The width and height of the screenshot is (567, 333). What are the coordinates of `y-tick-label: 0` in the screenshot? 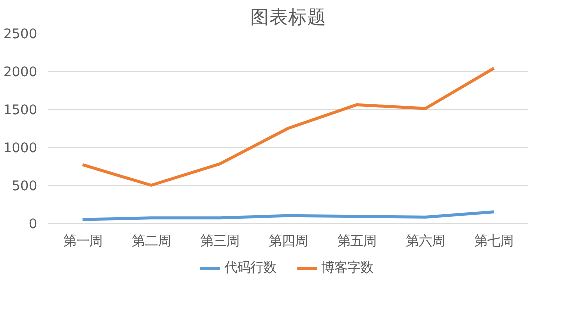 It's located at (33, 225).